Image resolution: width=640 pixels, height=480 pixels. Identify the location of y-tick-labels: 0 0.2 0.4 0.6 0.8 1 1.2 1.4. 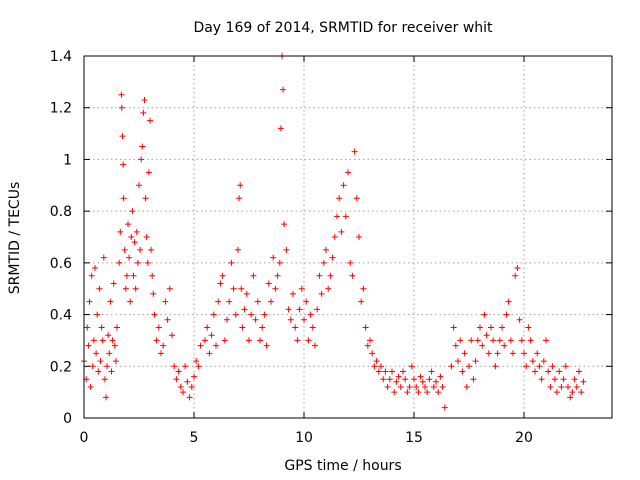
(61, 238).